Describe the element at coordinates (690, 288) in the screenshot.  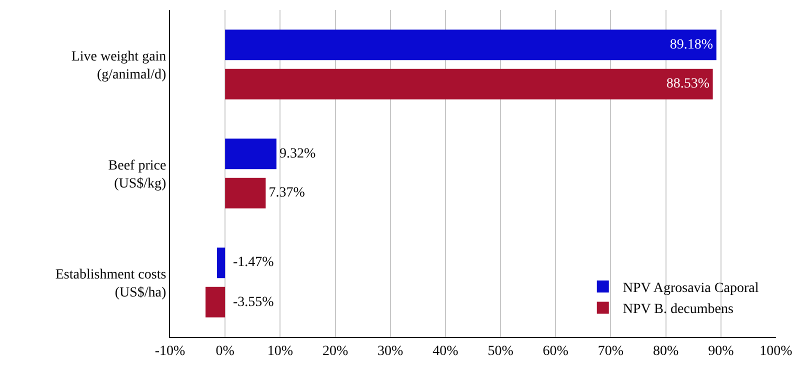
I see `legend-label: NPV Agrosavia Caporal` at that location.